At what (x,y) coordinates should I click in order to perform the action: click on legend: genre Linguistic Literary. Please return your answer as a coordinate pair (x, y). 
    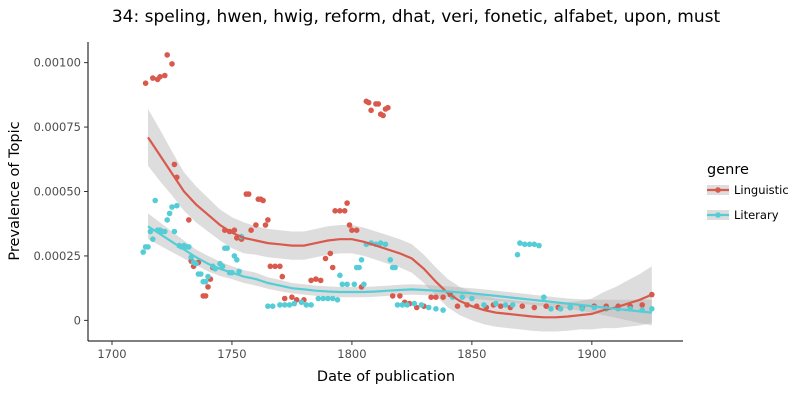
    Looking at the image, I should click on (748, 192).